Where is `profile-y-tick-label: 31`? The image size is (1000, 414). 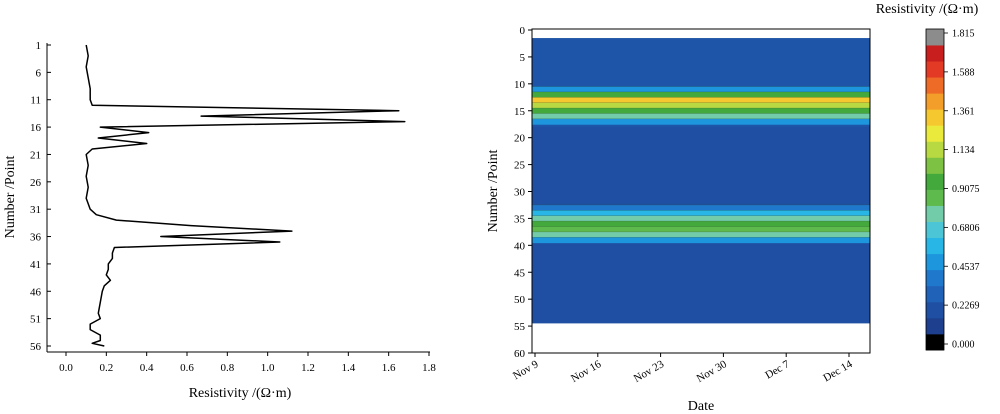
profile-y-tick-label: 31 is located at coordinates (35, 210).